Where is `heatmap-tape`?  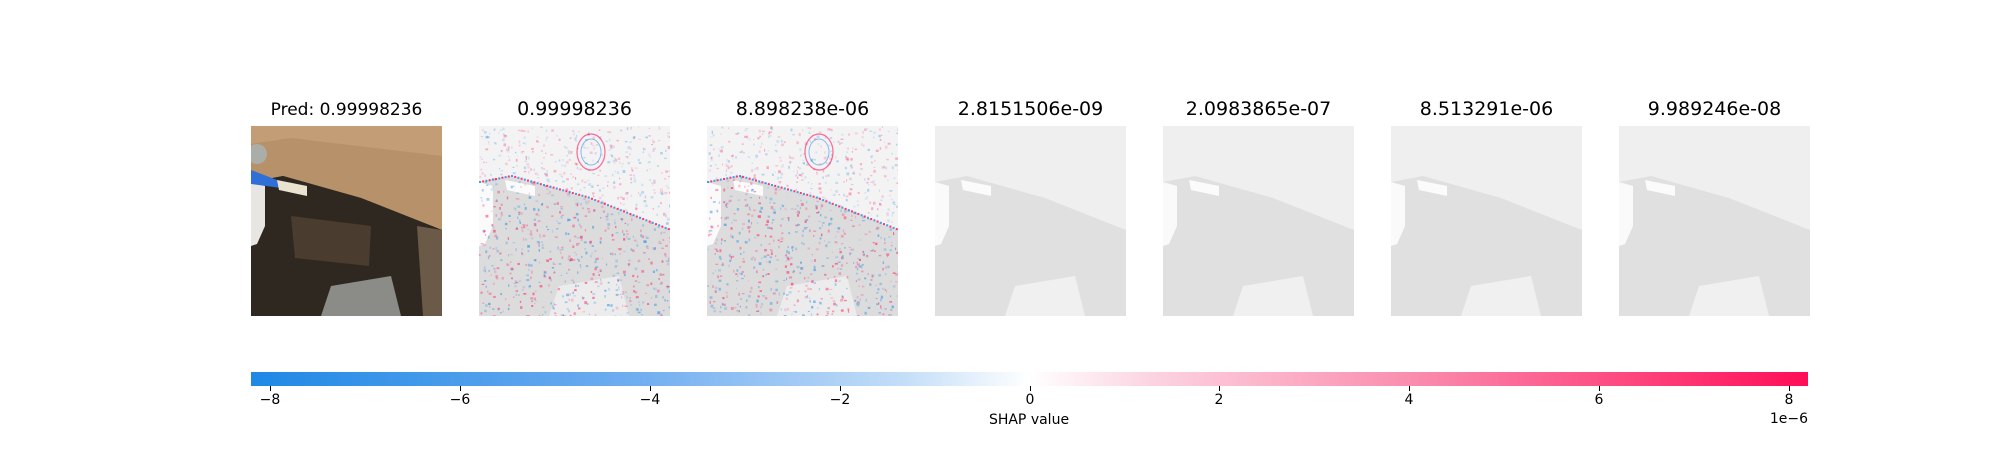 heatmap-tape is located at coordinates (976, 188).